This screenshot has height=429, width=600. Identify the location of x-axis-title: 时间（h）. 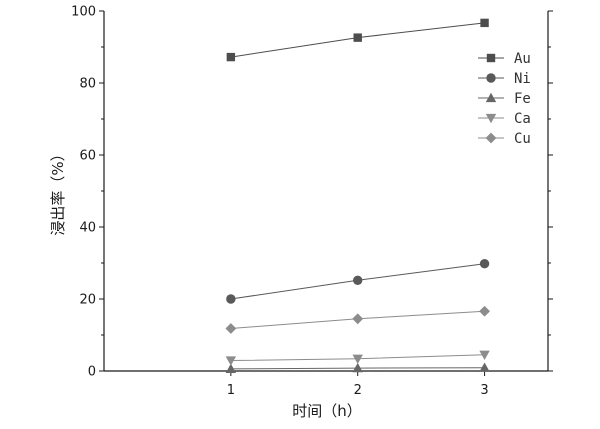
(327, 411).